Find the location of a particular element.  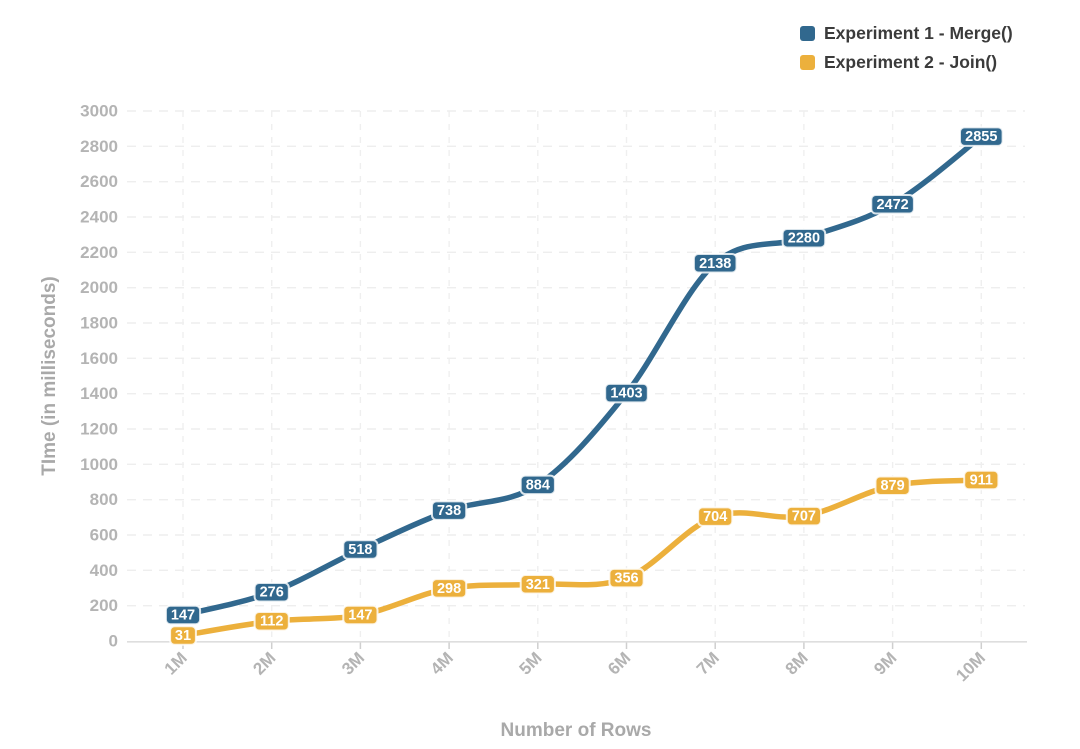

y-tick-label: 2400 is located at coordinates (99, 217).